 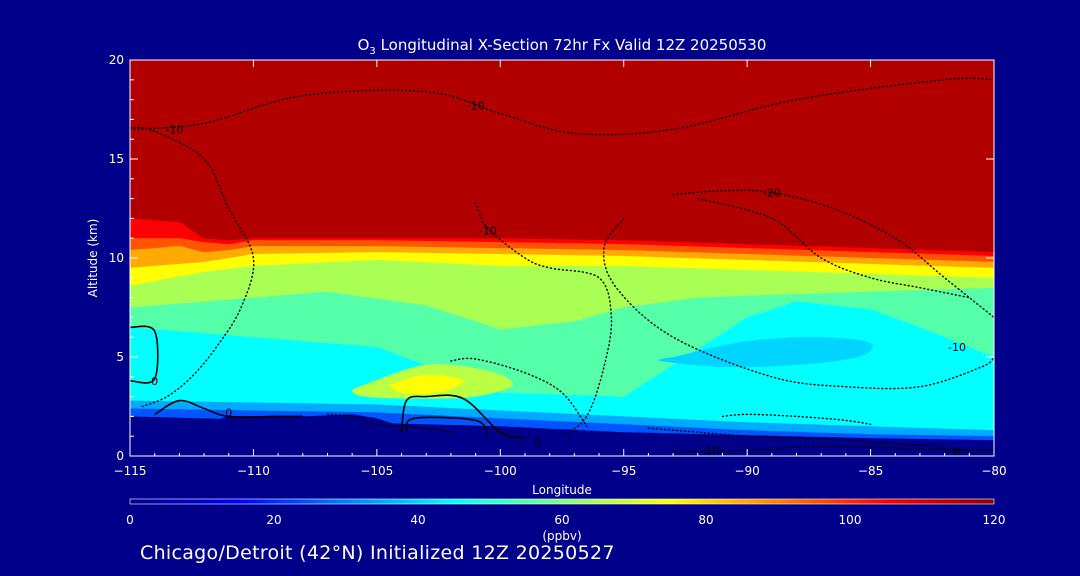 What do you see at coordinates (850, 520) in the screenshot?
I see `colorbar-tick-label: 100` at bounding box center [850, 520].